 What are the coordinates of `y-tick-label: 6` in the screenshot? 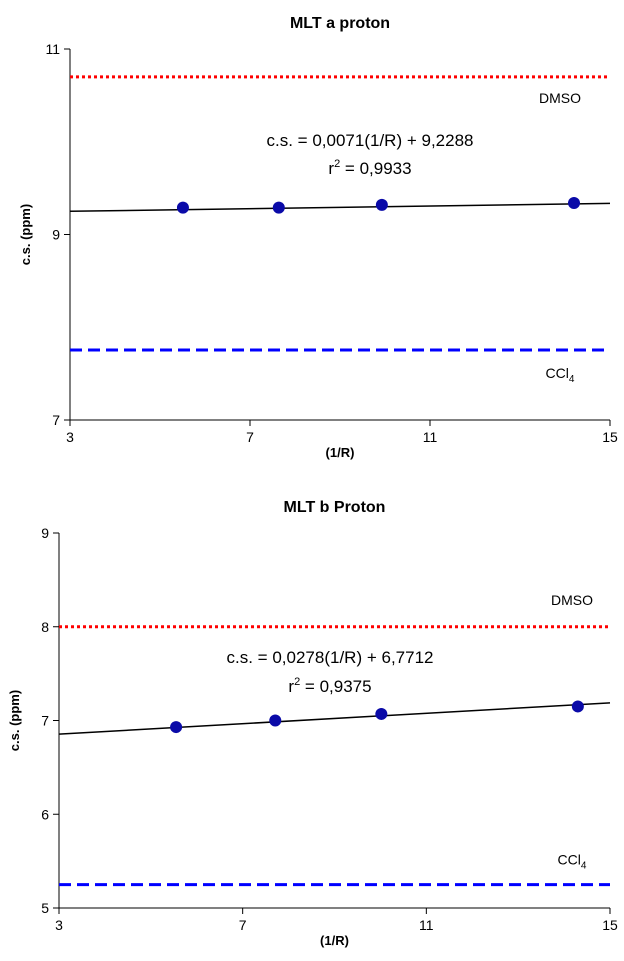 It's located at (45, 814).